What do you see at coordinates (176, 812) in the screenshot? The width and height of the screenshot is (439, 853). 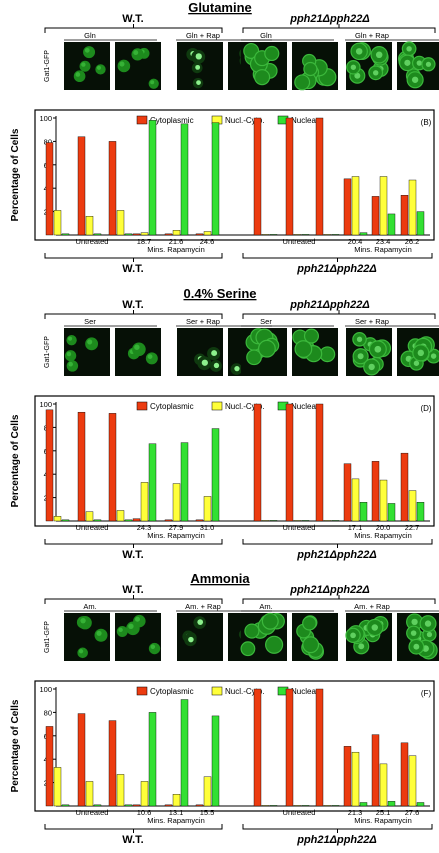 I see `x-tick-label: 13.1` at bounding box center [176, 812].